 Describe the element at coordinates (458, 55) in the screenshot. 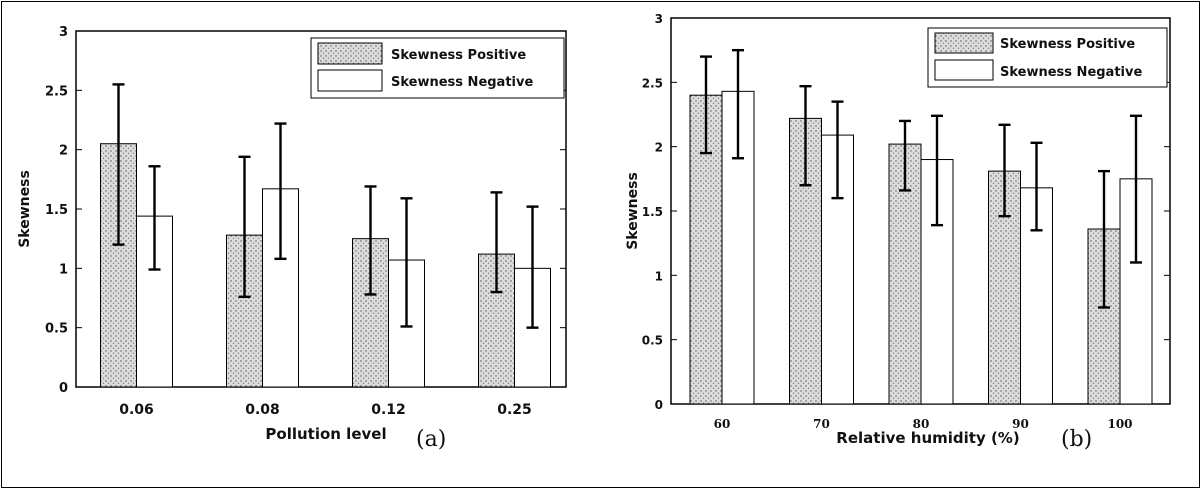

I see `legend-label-positive-a: Skewness Positive` at that location.